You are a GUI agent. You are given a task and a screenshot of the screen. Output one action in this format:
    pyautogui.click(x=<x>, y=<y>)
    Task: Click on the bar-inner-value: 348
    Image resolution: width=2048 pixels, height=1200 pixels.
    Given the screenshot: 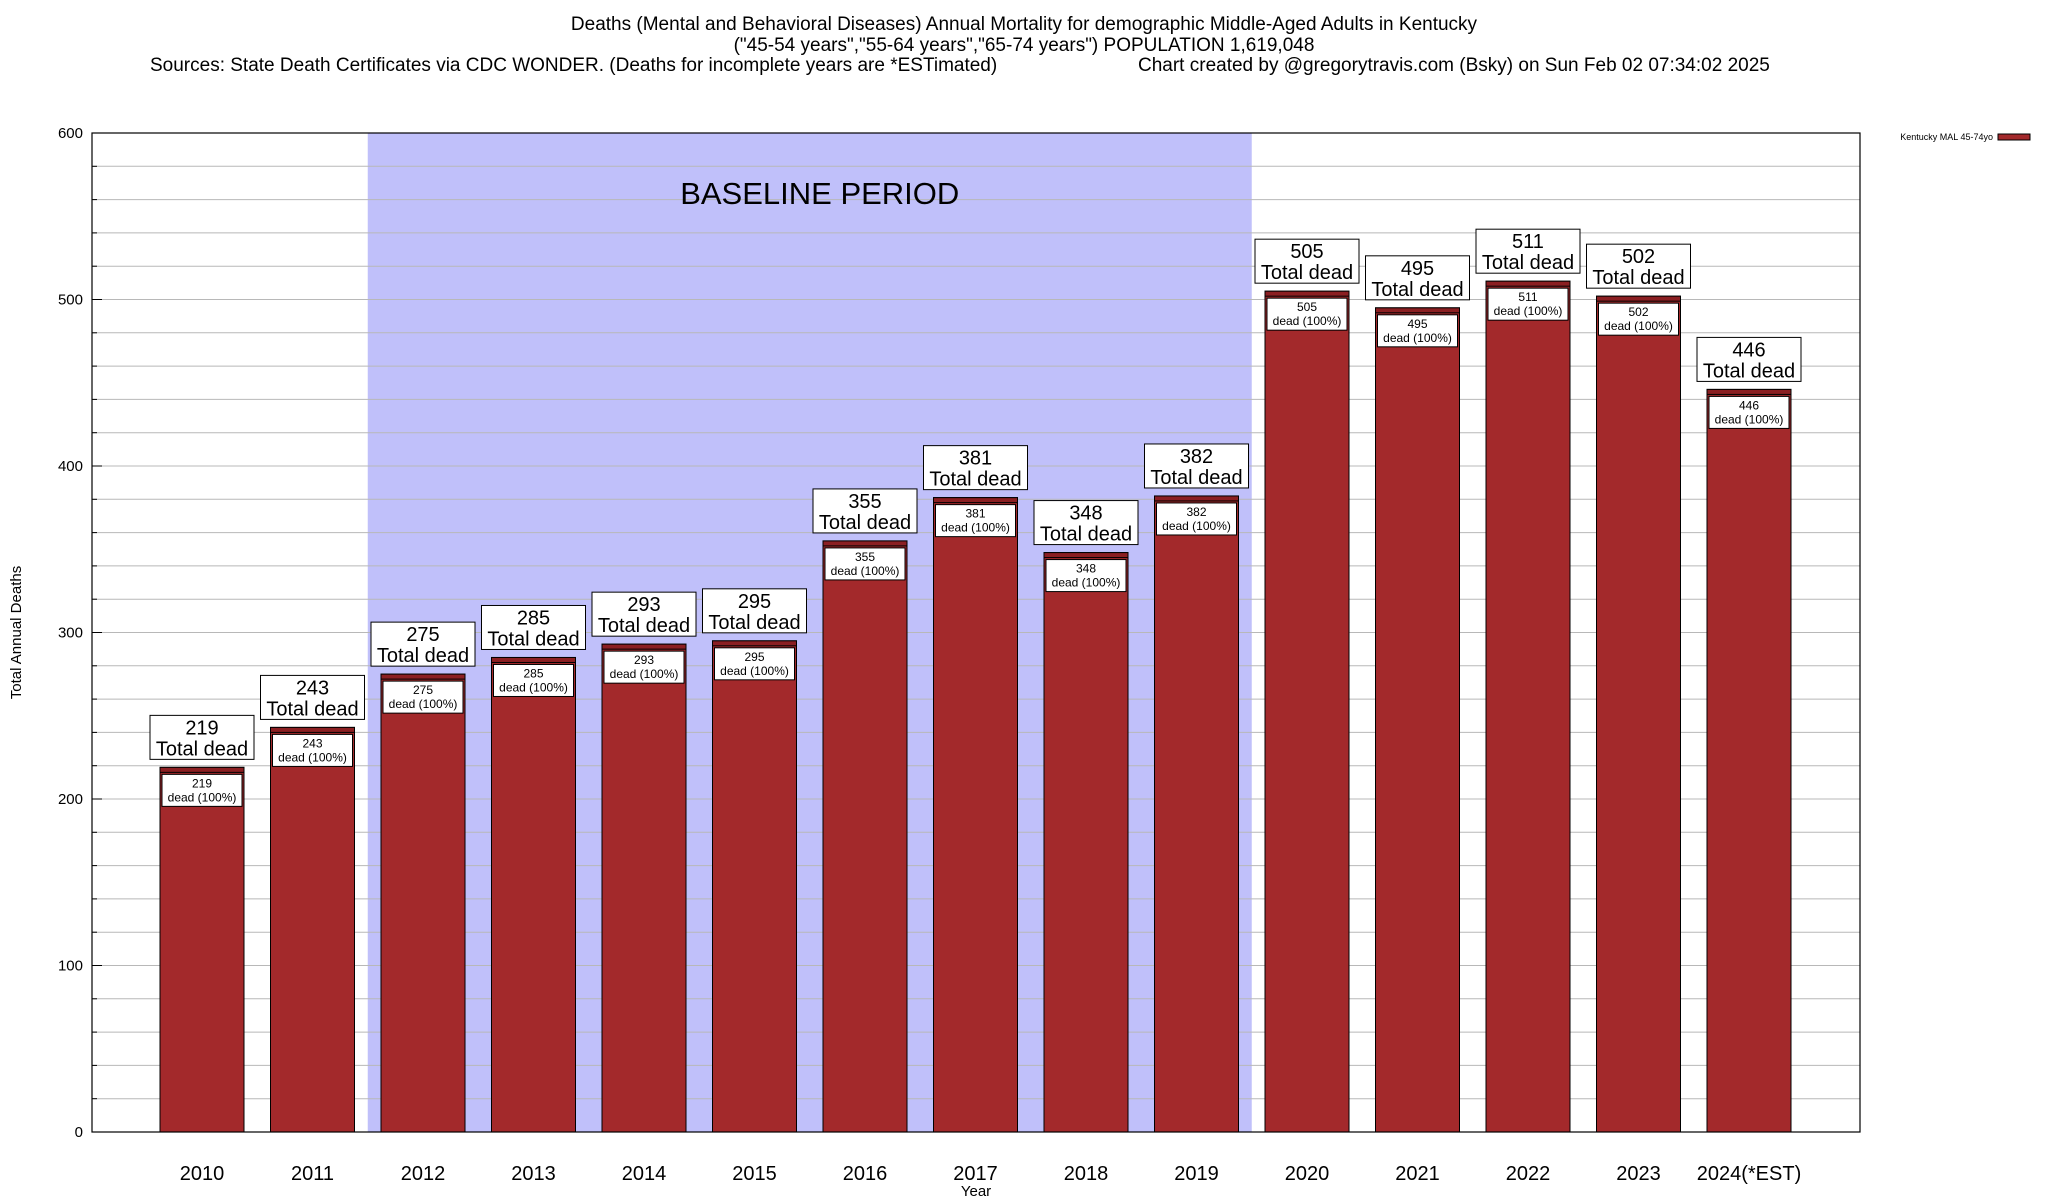 What is the action you would take?
    pyautogui.click(x=1086, y=569)
    